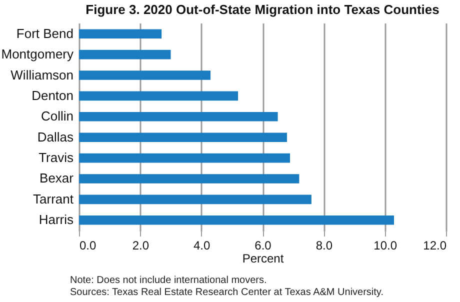  Describe the element at coordinates (227, 293) in the screenshot. I see `source-note: Sources: Texas Real Estate Research Center at Texas A&M University.` at that location.